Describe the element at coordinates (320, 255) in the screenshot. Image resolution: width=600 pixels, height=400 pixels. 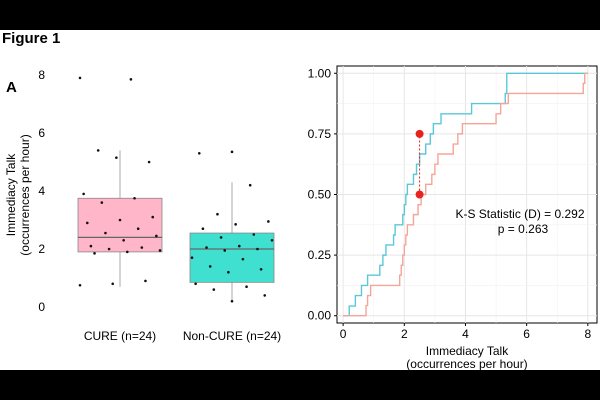
I see `y-tick-label: 0.25` at that location.